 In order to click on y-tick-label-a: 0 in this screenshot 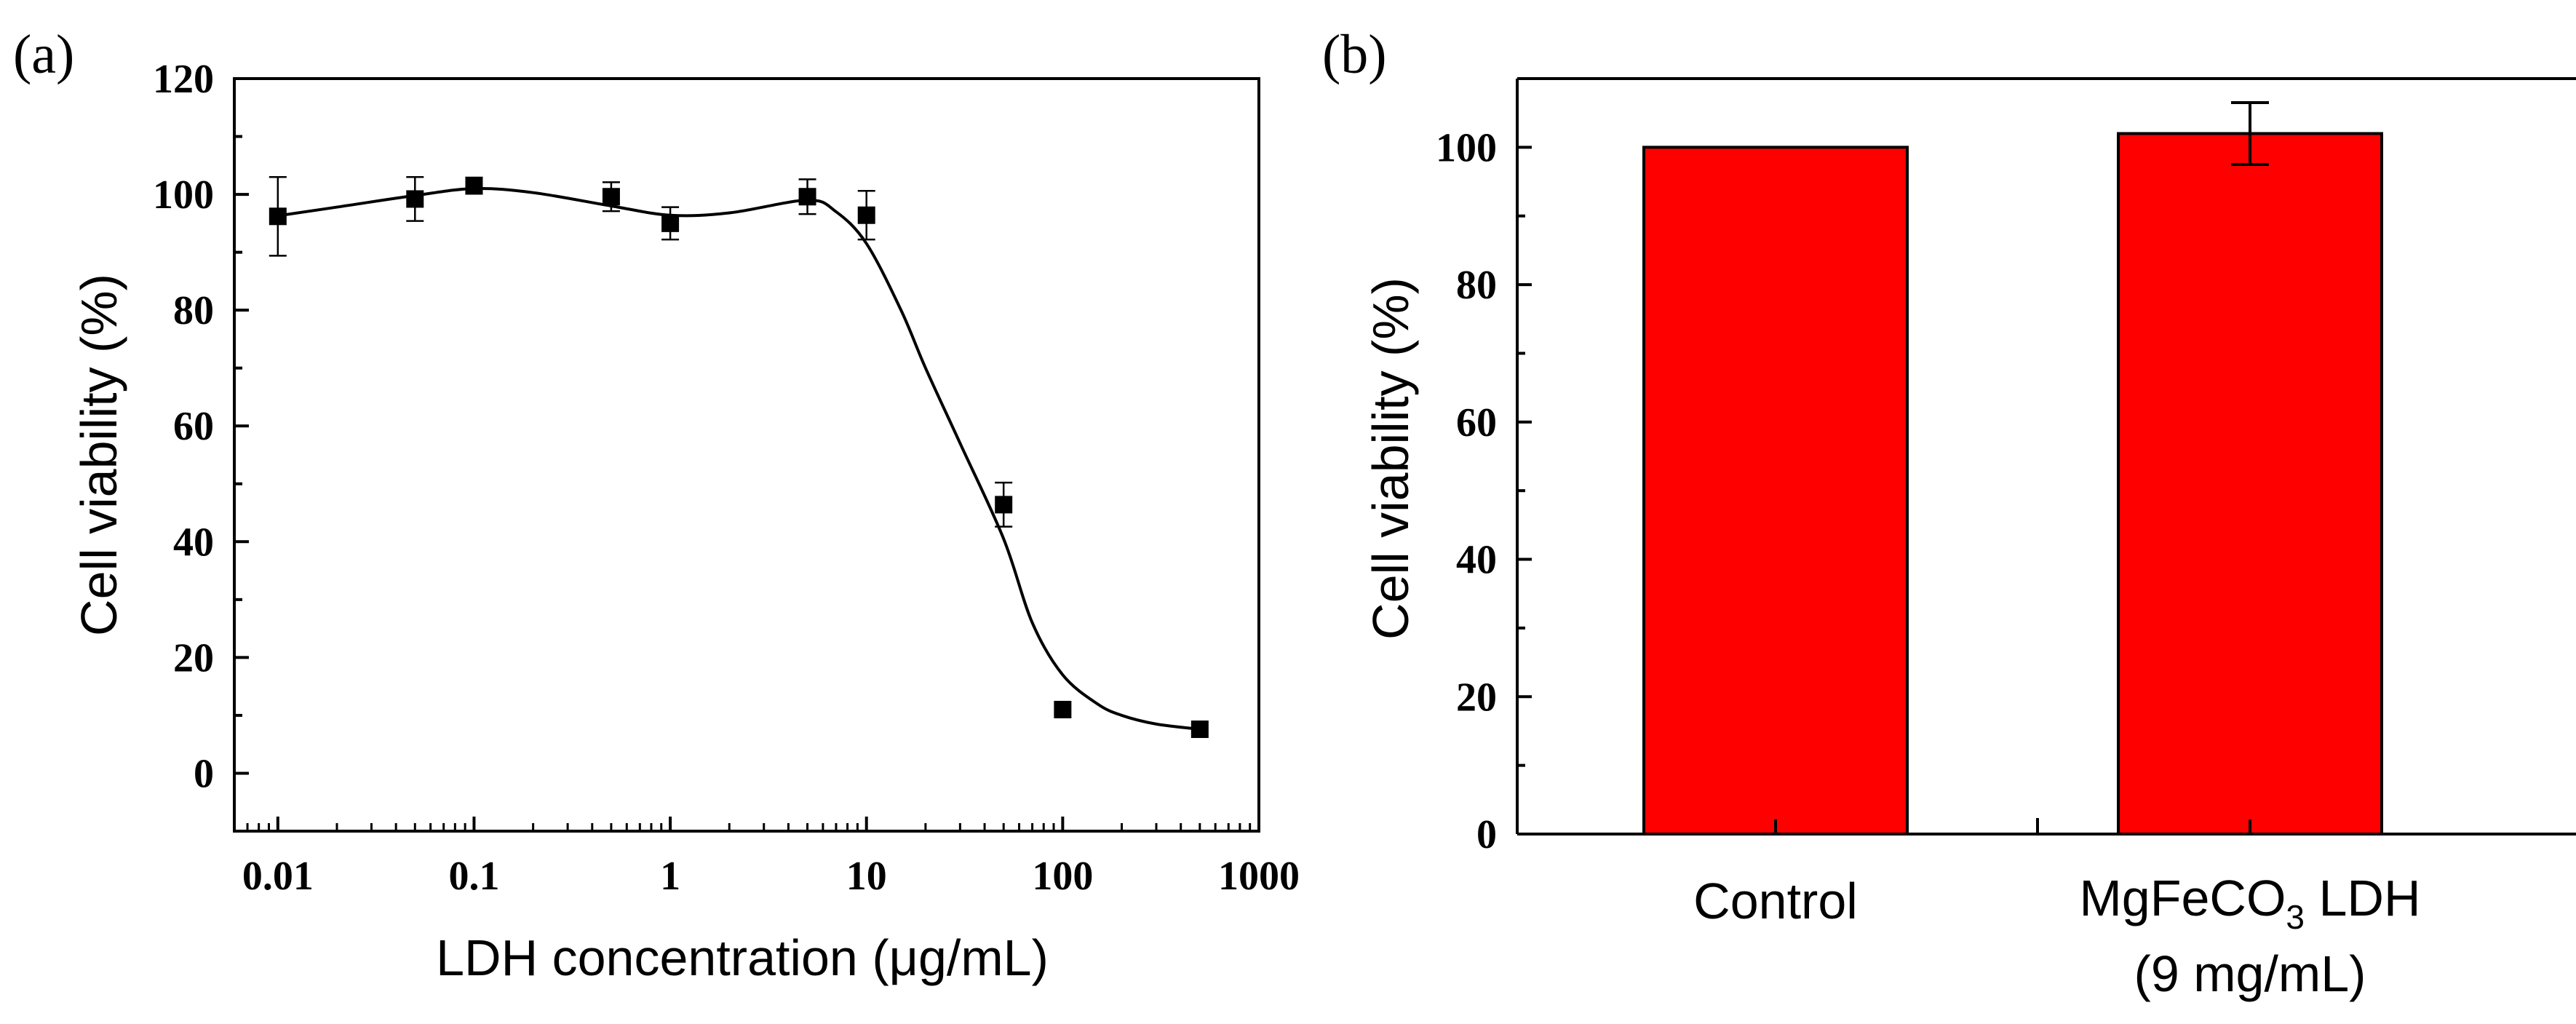, I will do `click(204, 773)`.